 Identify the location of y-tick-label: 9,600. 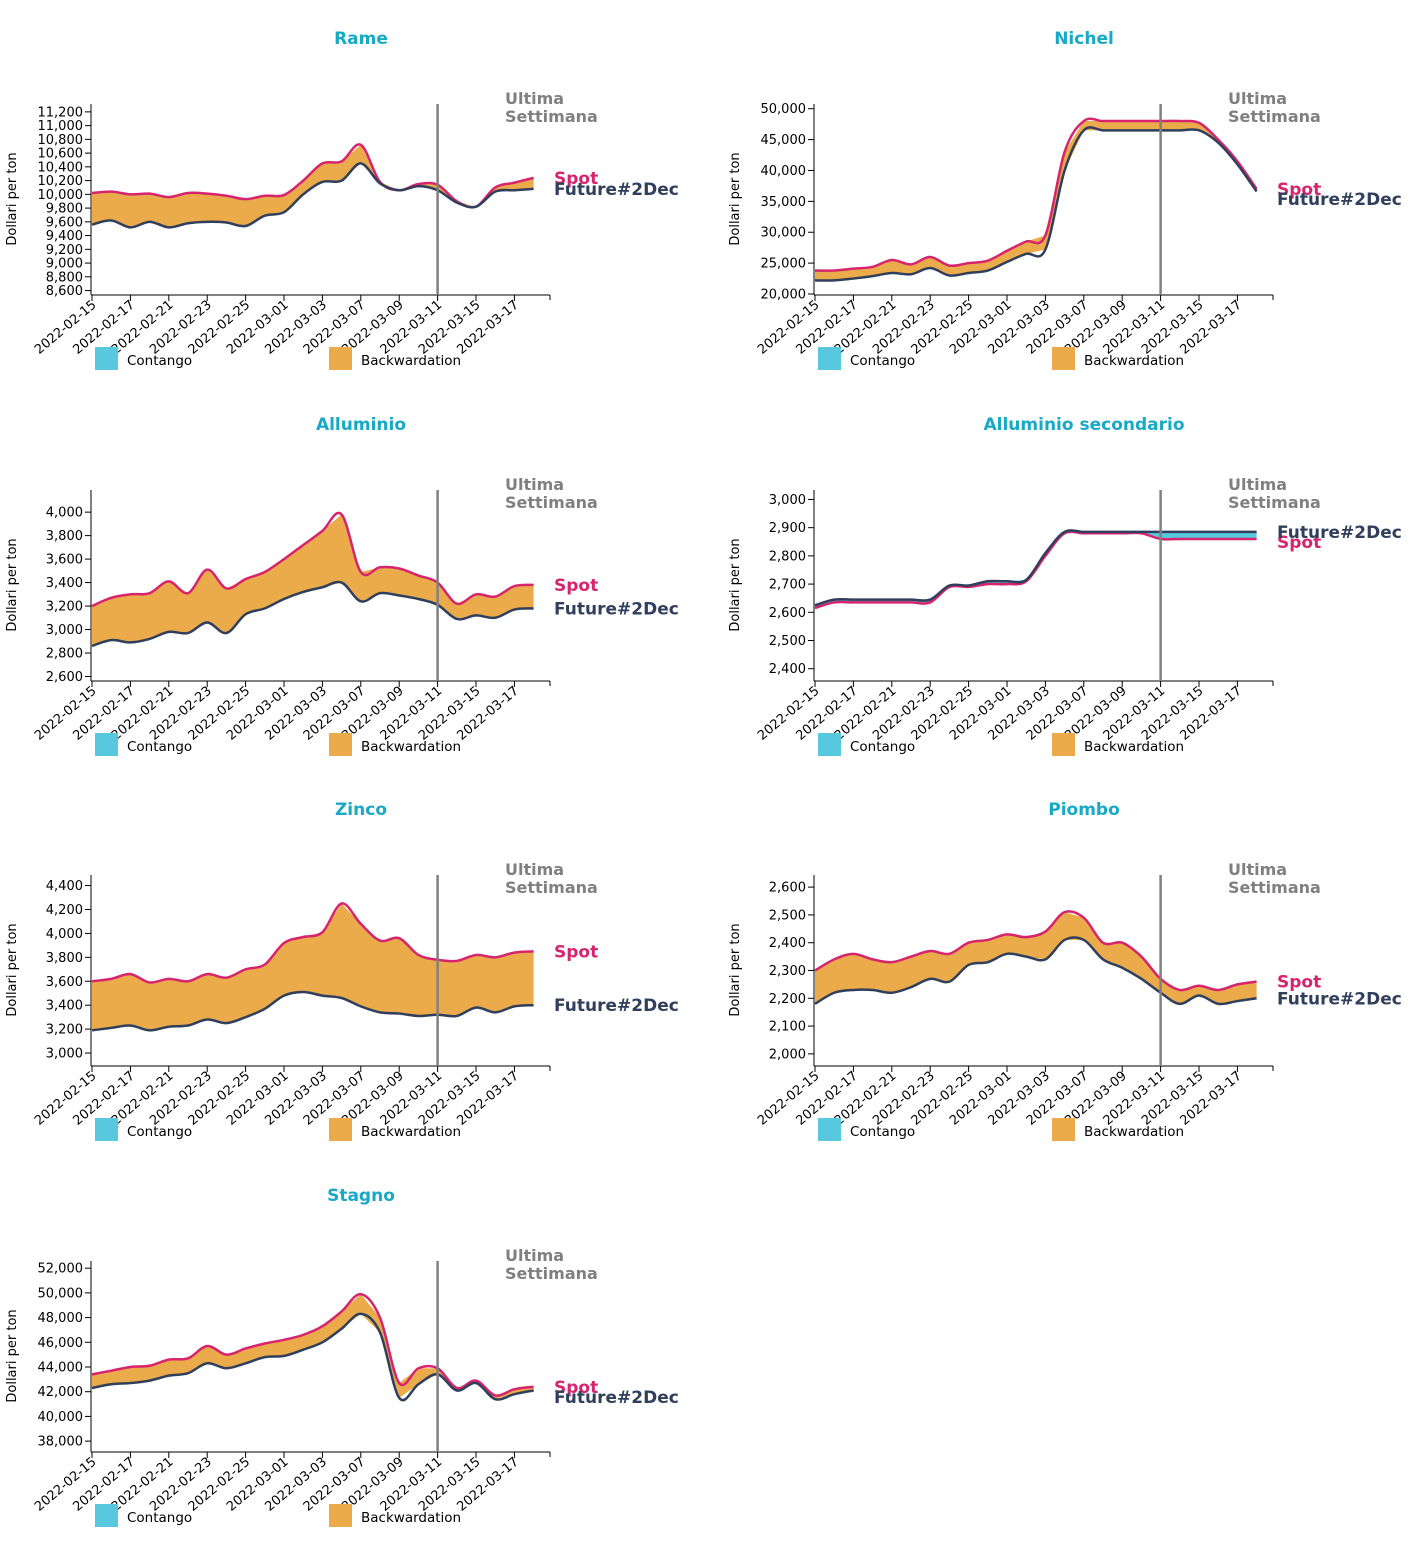
(64, 222).